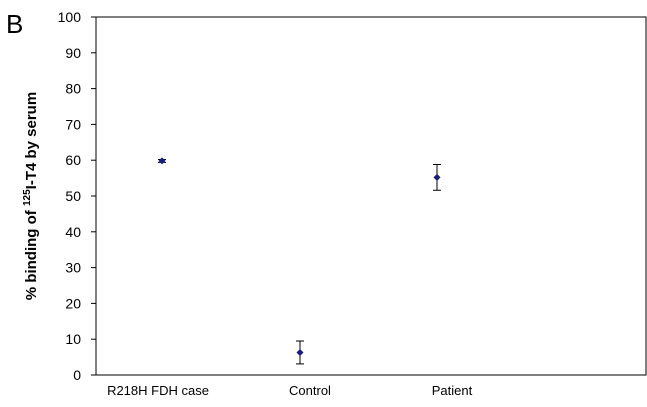 The image size is (647, 407). What do you see at coordinates (73, 339) in the screenshot?
I see `y-tick-label: 10` at bounding box center [73, 339].